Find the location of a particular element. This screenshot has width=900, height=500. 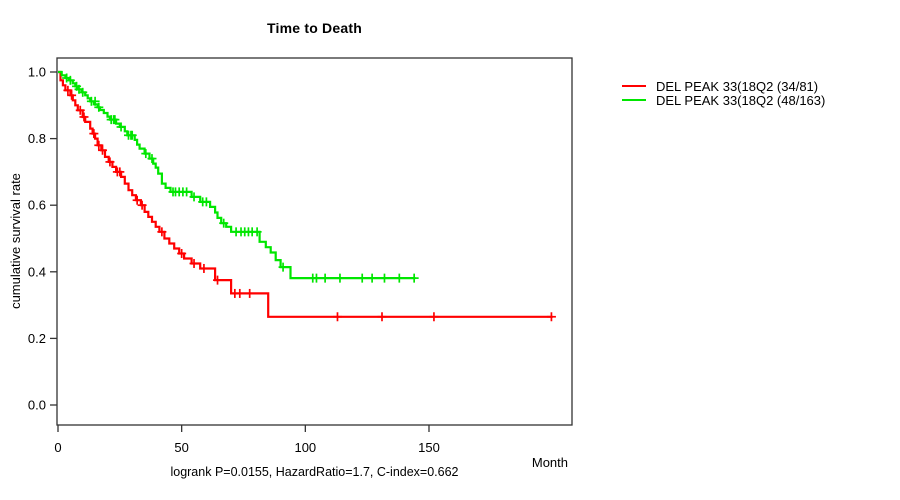

y-axis-tick-label: 0.8 is located at coordinates (37, 138).